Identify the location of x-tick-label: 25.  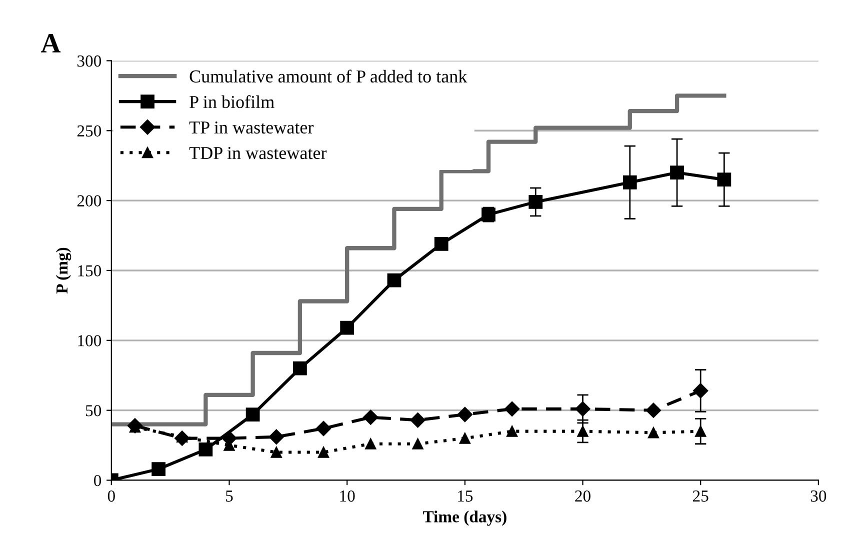
(700, 496).